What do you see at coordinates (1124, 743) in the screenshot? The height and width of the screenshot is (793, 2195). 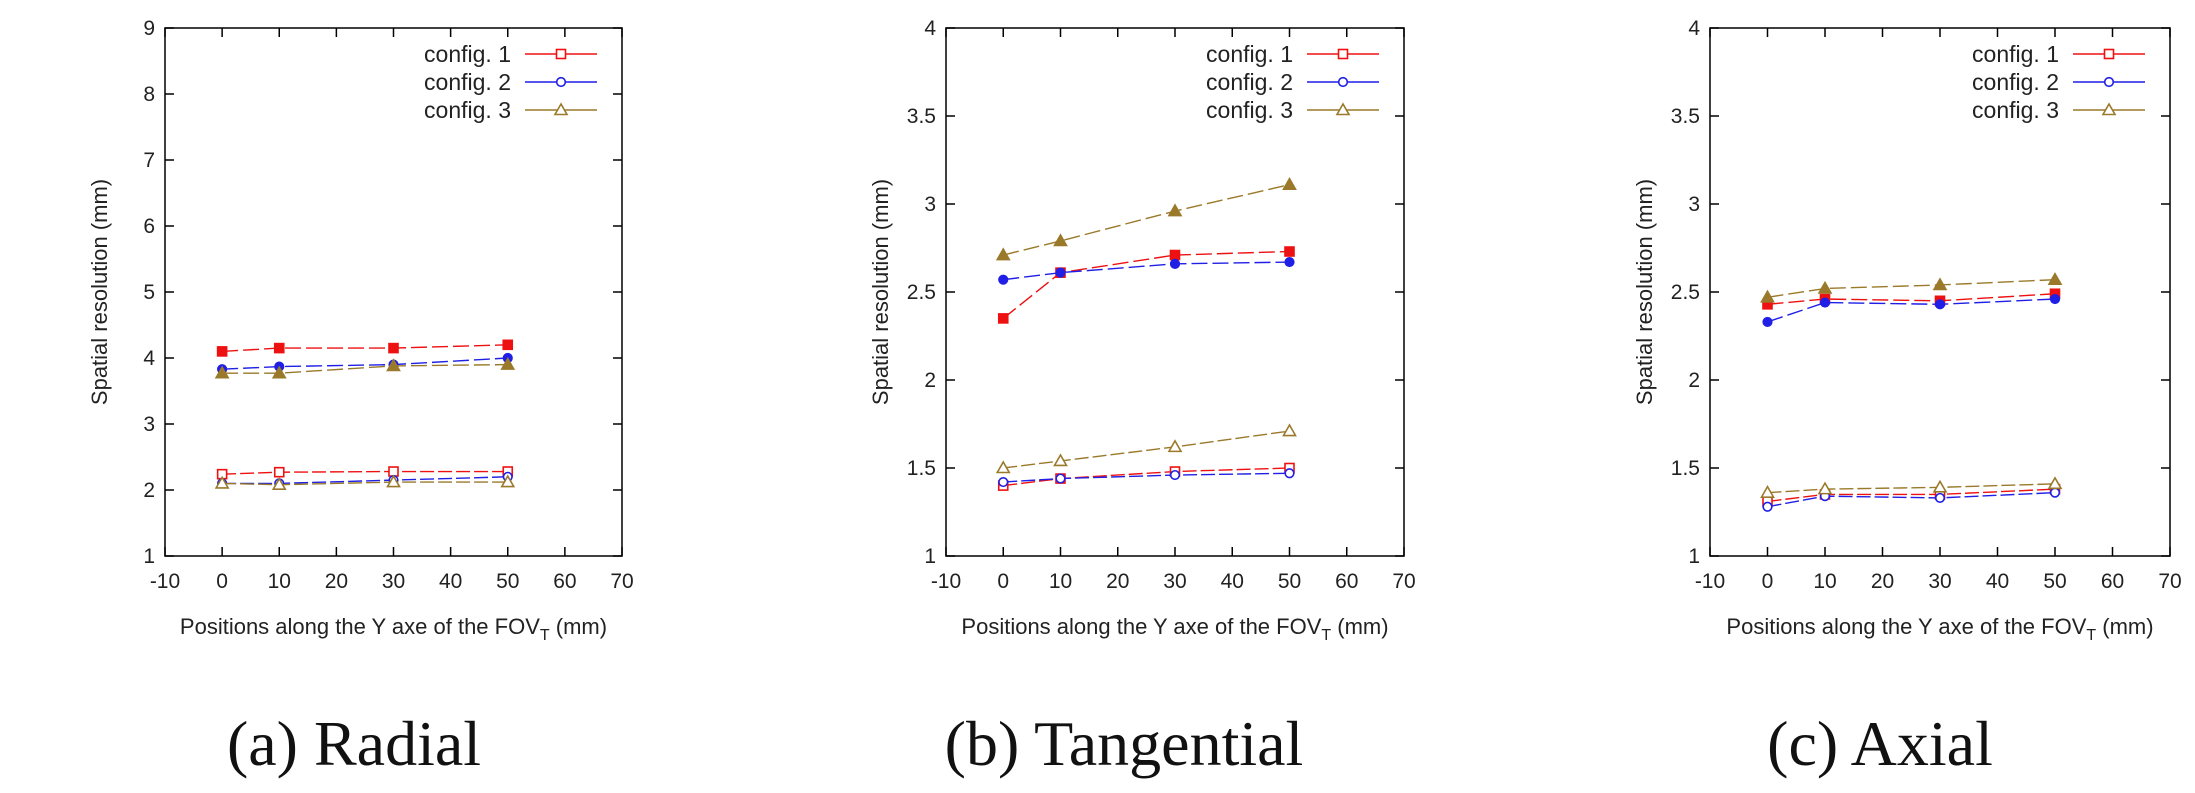 I see `subfigure-caption: (b) Tangential` at bounding box center [1124, 743].